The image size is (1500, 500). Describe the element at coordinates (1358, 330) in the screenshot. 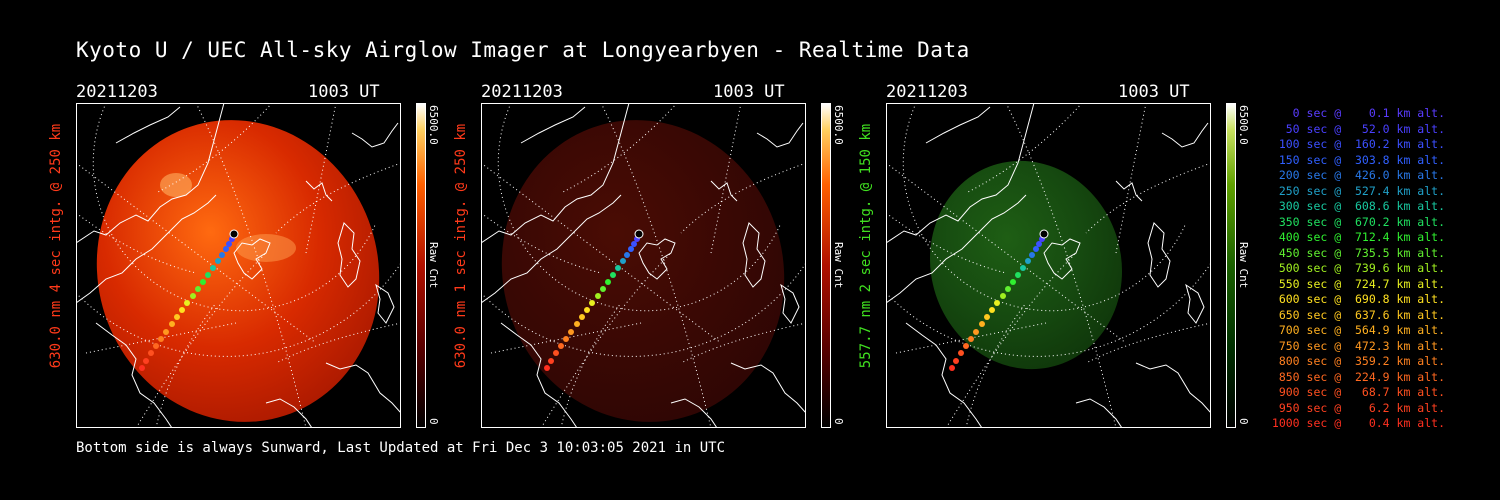

I see `legend-entry: 700 sec @ 564.9 km alt.` at that location.